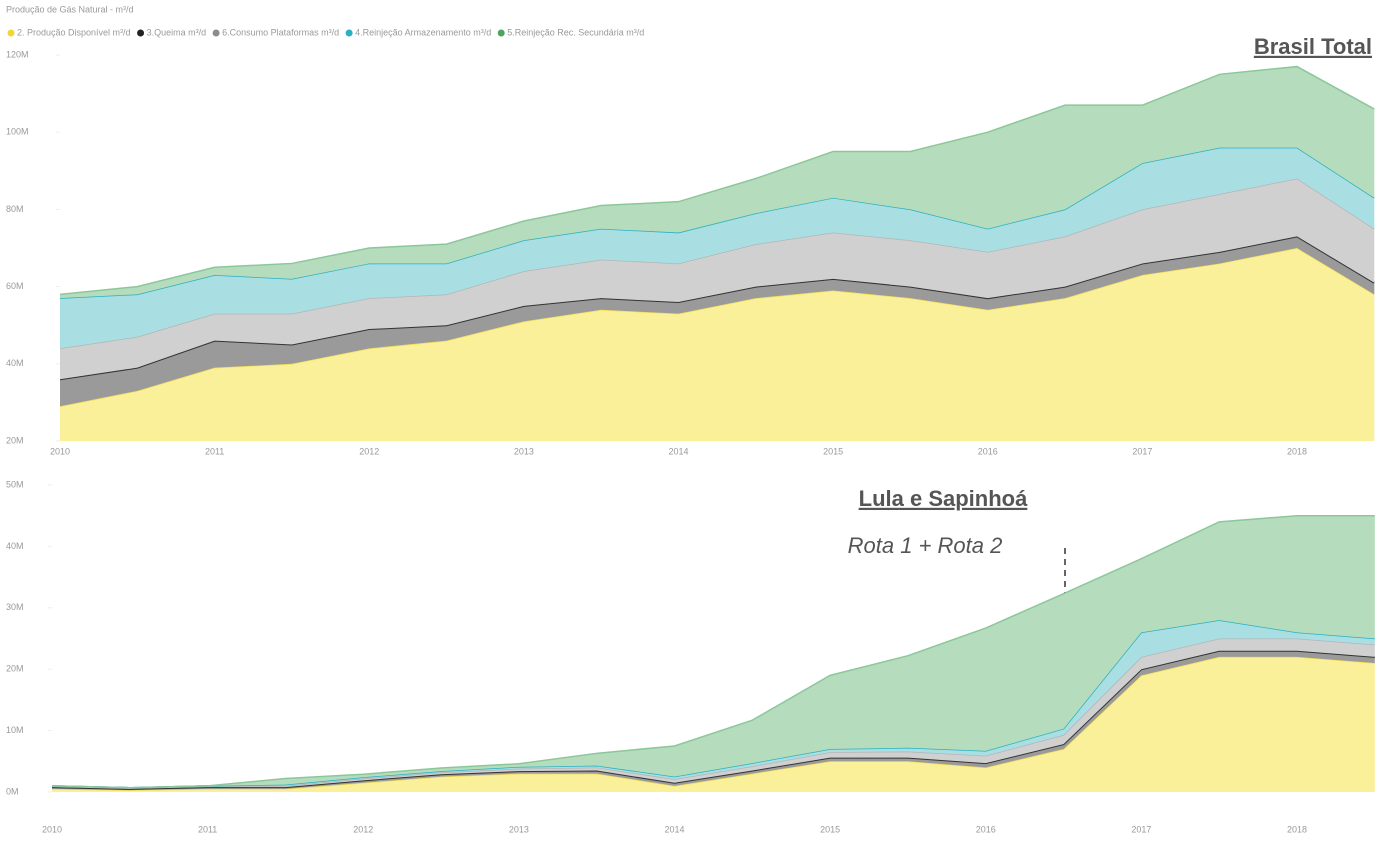 The width and height of the screenshot is (1382, 843). What do you see at coordinates (943, 498) in the screenshot?
I see `chart-subtitle: Lula e Sapinhoá` at bounding box center [943, 498].